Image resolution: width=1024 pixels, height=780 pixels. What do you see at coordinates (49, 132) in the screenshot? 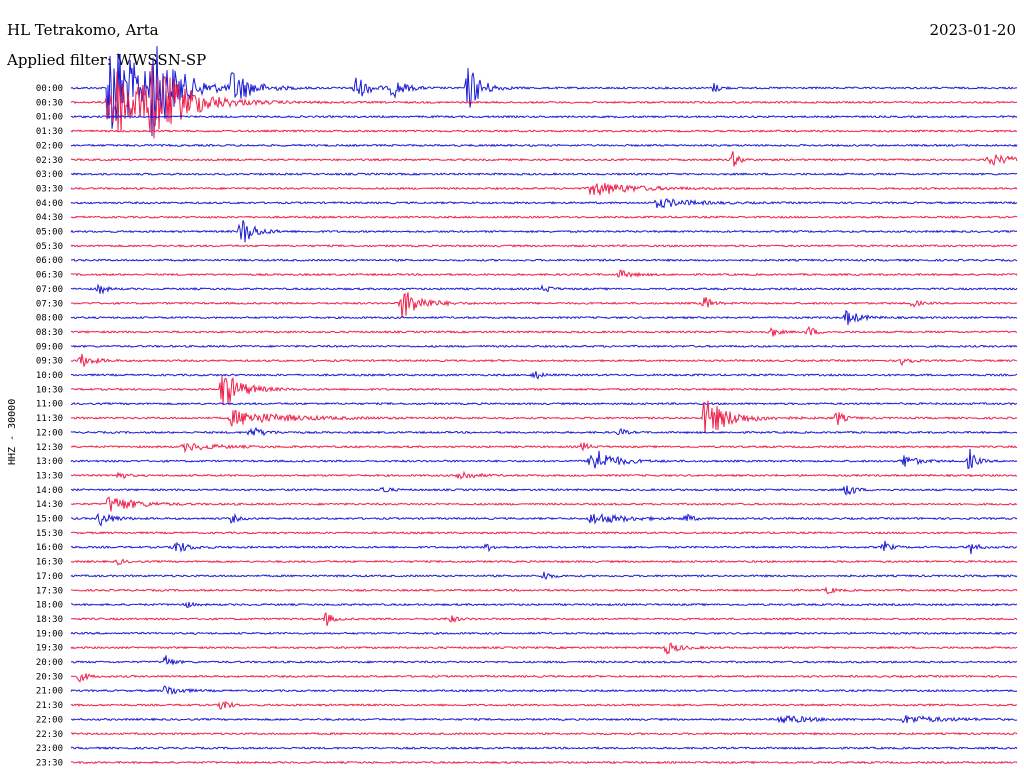
I see `time-label: 01:30` at bounding box center [49, 132].